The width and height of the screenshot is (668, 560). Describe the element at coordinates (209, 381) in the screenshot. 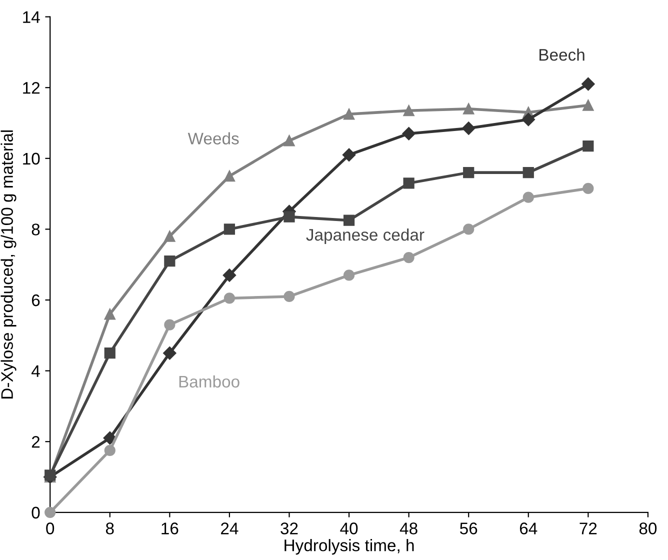

I see `series-label: Bamboo` at that location.